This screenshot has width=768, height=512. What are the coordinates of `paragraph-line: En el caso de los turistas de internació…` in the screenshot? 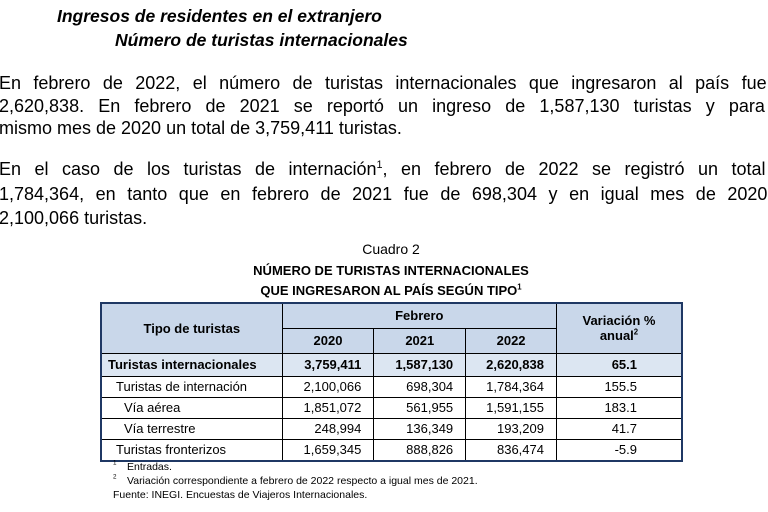 It's located at (384, 169).